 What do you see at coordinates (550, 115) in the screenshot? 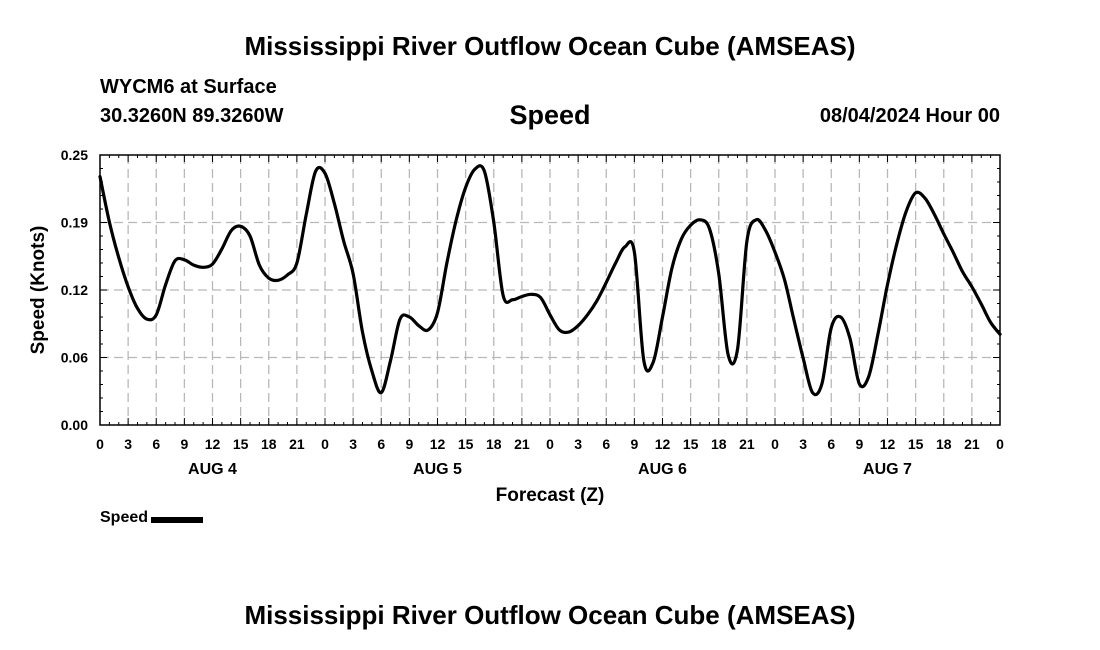
I see `variable-title: Speed` at bounding box center [550, 115].